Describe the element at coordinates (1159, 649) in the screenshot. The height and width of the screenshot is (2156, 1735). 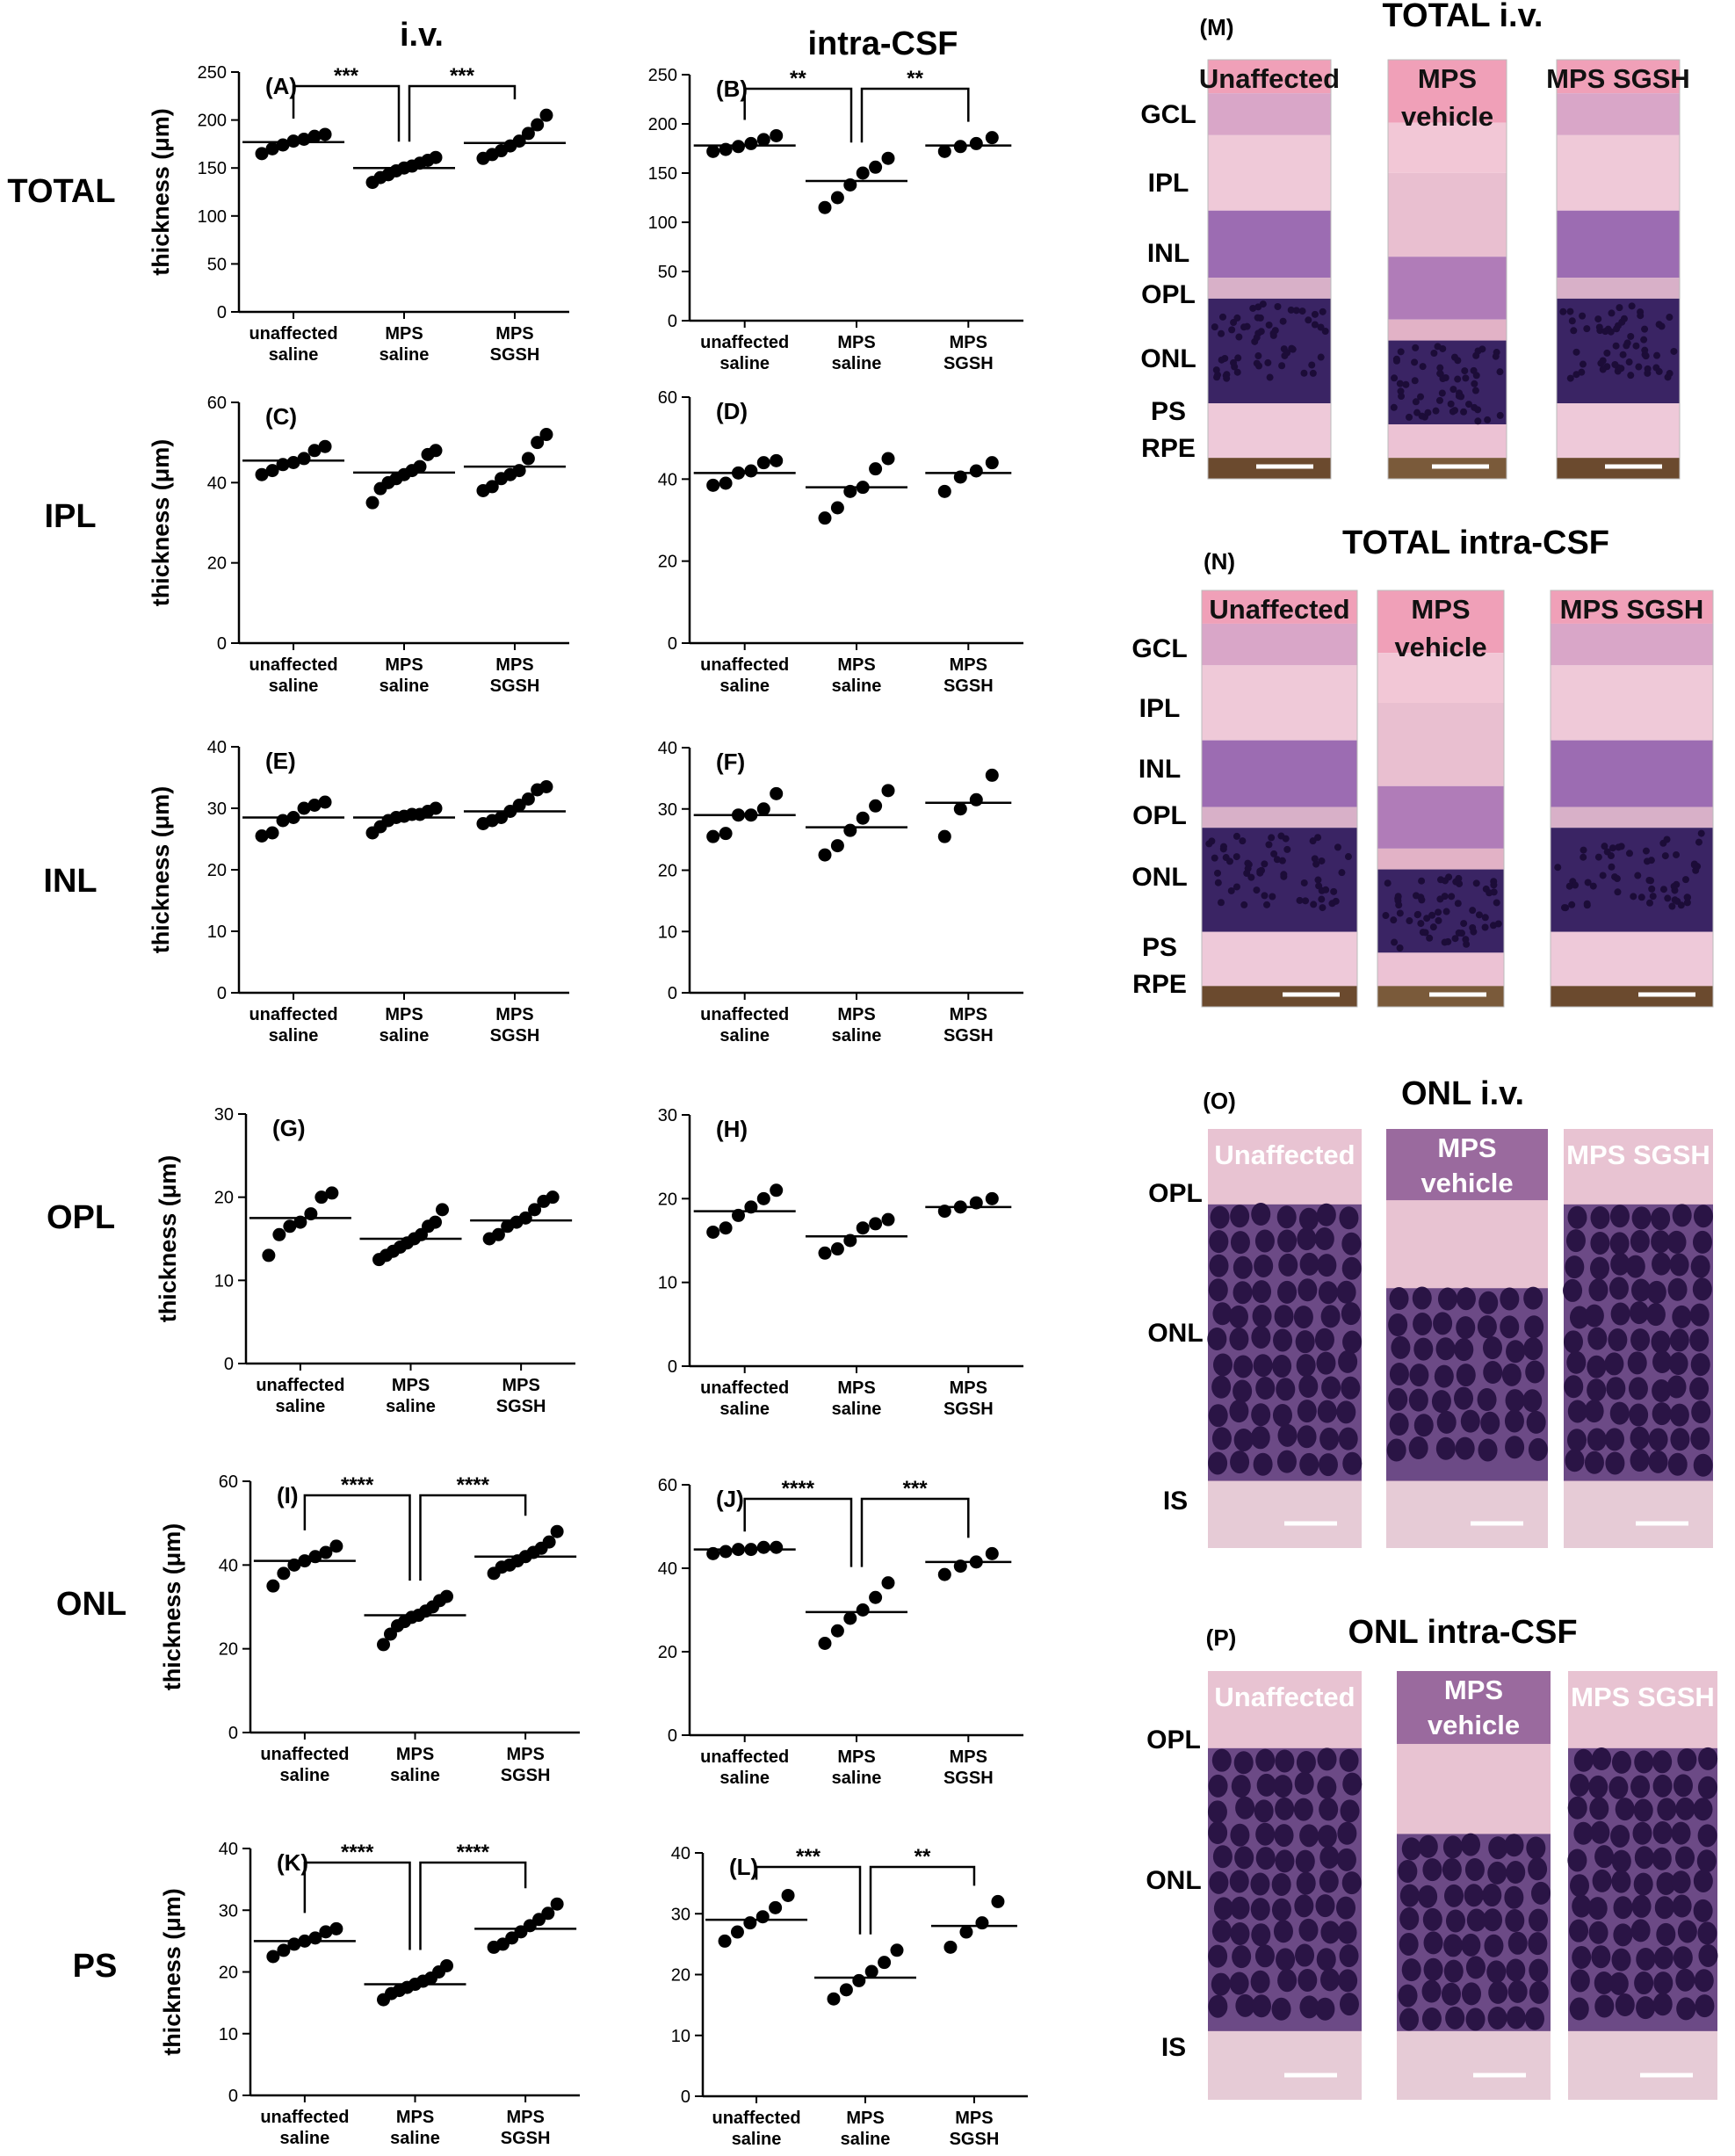
I see `layer-label: GCL` at that location.